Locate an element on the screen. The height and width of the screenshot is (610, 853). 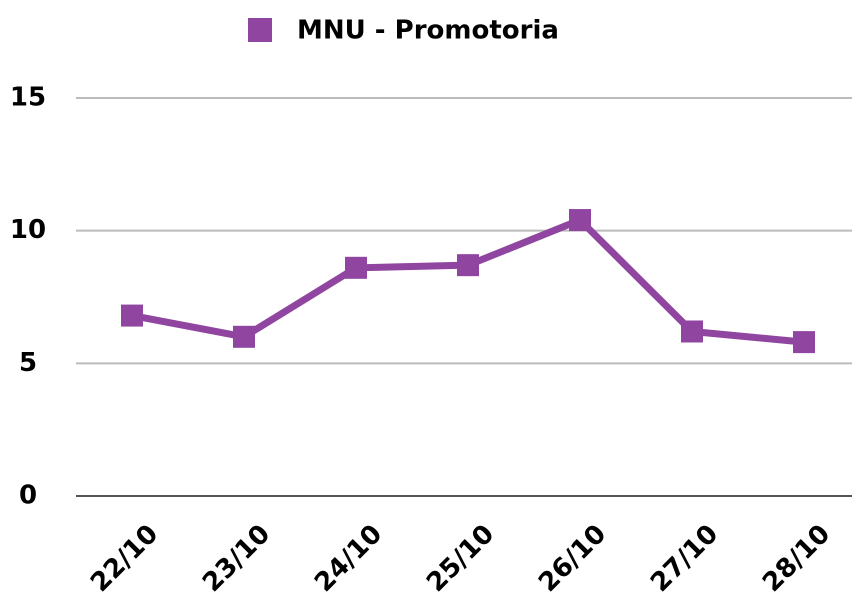
y-tick-label: 15 is located at coordinates (28, 98).